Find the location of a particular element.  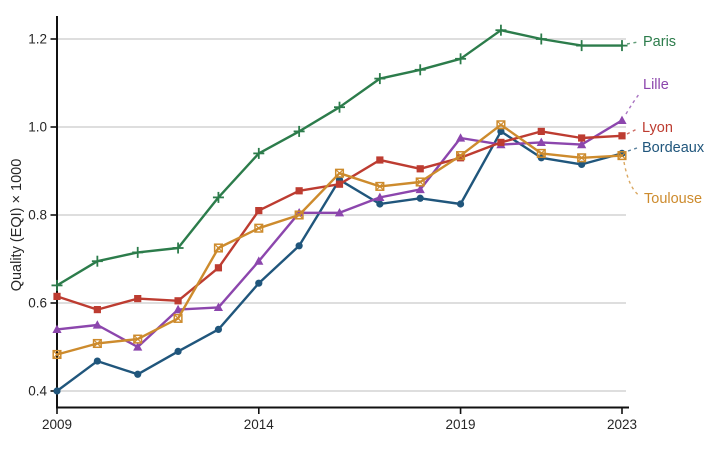

leader-line-toulouse is located at coordinates (632, 179).